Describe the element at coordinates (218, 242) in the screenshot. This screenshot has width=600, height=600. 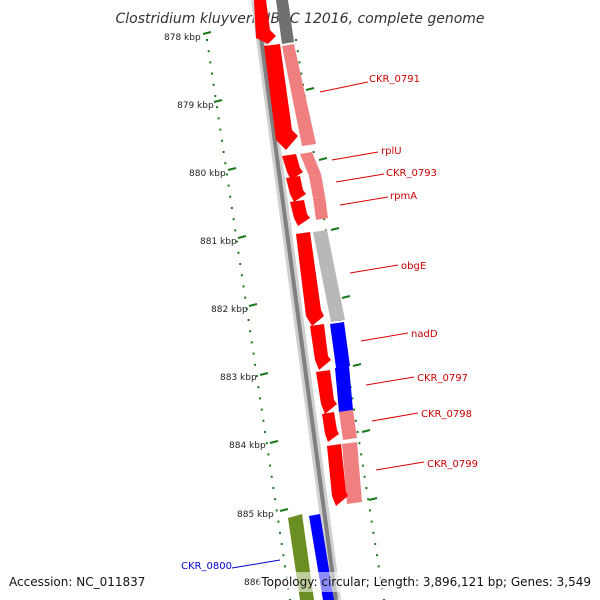
I see `tick-label-881: 881 kbp` at that location.